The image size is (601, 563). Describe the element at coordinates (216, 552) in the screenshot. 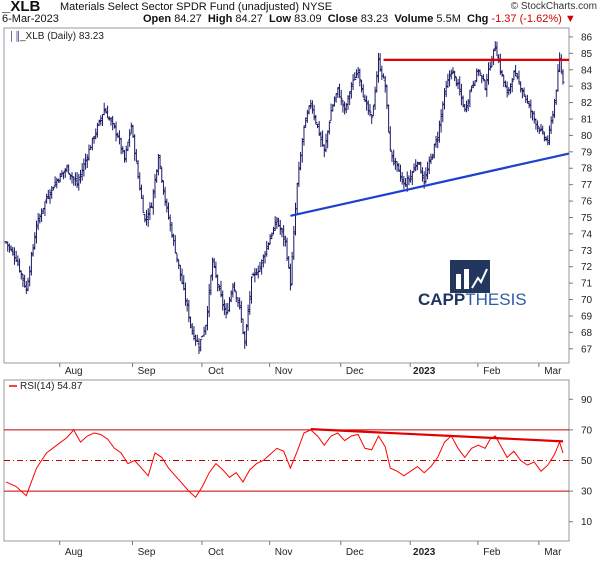

I see `rsi-x-label: Oct` at that location.